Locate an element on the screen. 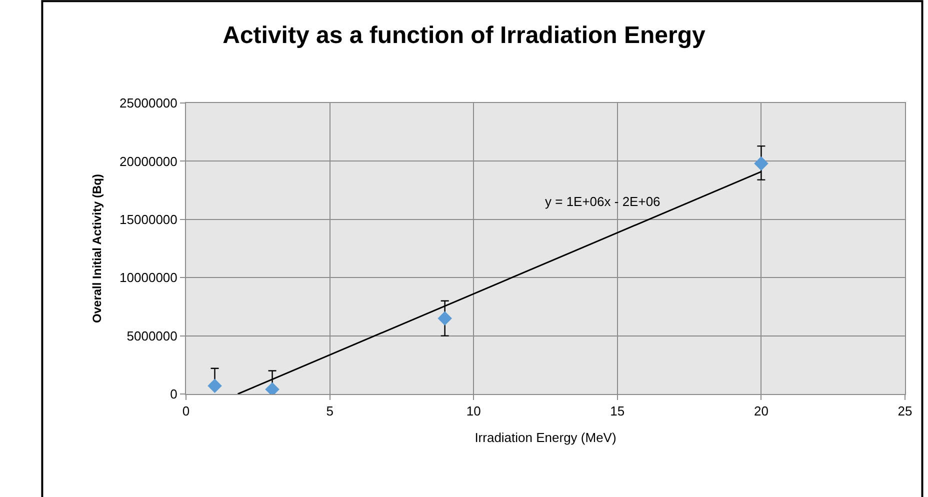 The height and width of the screenshot is (497, 928). y-axis-title: Overall Initial Activity (Bq) is located at coordinates (97, 248).